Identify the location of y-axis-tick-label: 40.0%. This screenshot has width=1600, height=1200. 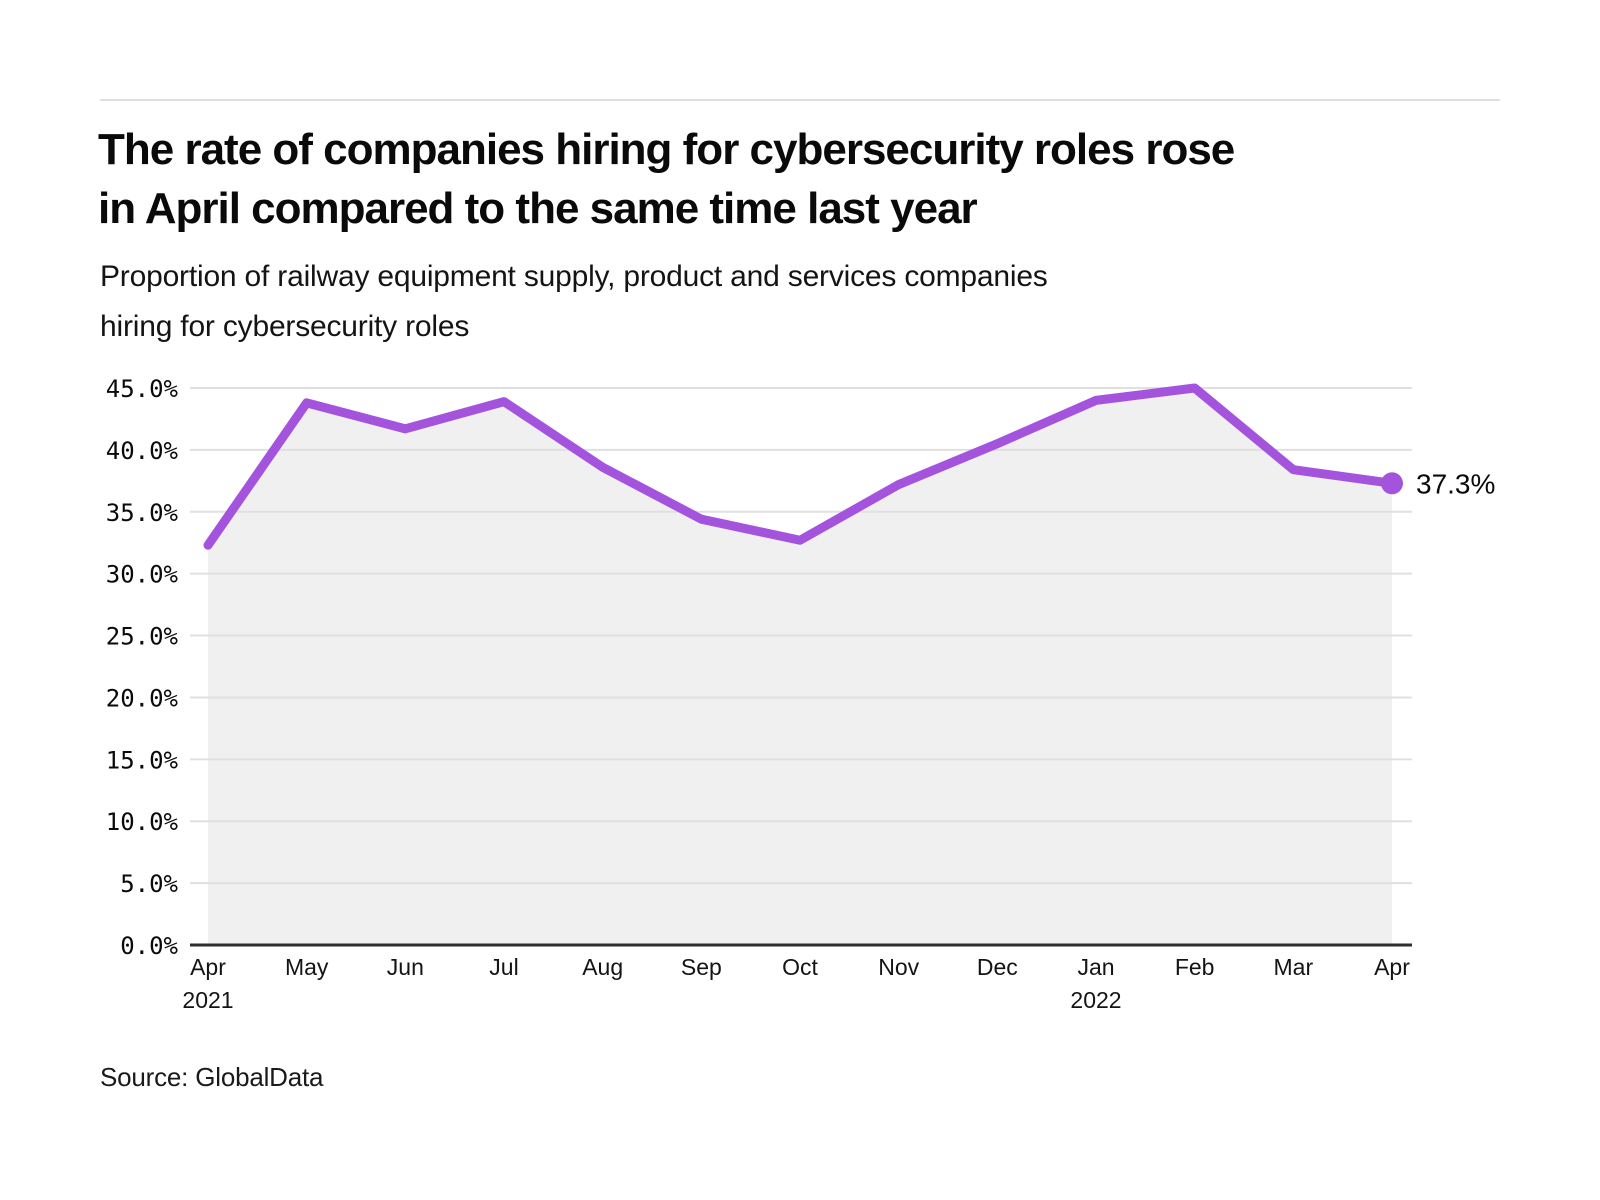
(142, 451).